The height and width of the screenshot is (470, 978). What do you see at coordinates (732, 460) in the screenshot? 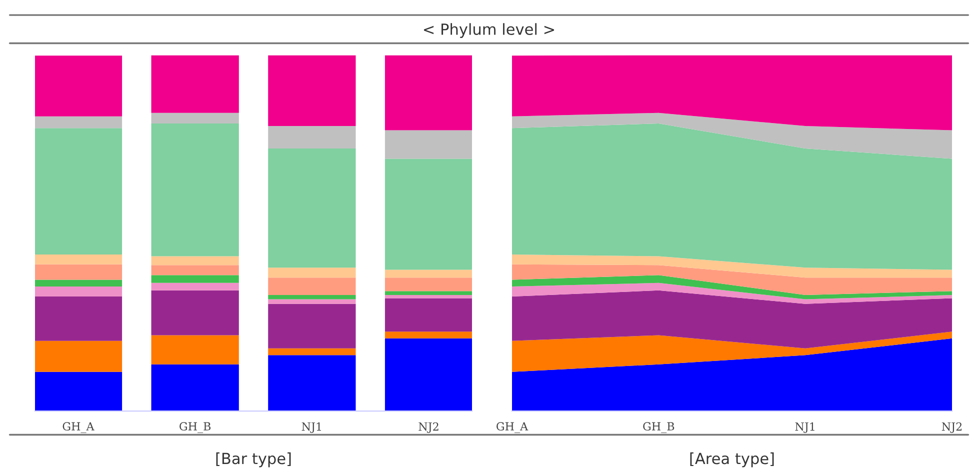
I see `x-axis-title: [Area type]` at bounding box center [732, 460].